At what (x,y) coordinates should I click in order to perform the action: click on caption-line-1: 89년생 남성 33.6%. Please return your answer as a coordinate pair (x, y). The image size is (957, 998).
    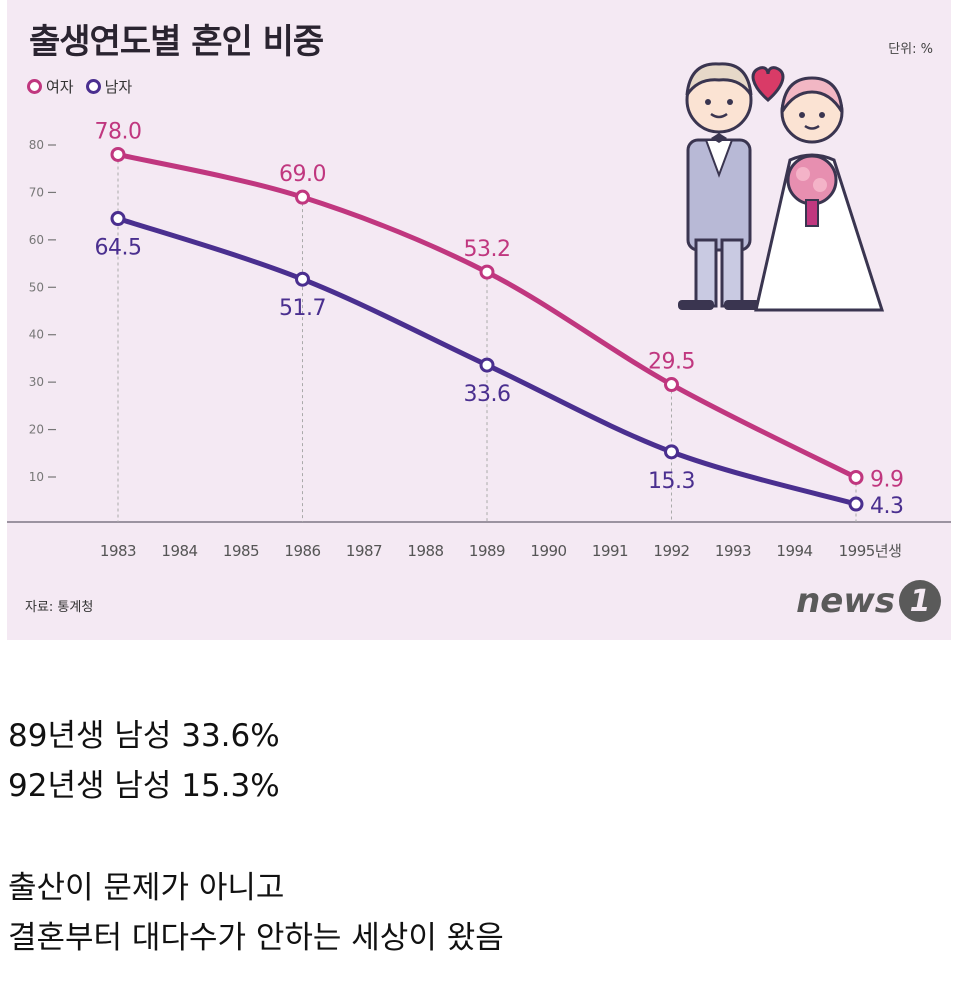
    Looking at the image, I should click on (144, 736).